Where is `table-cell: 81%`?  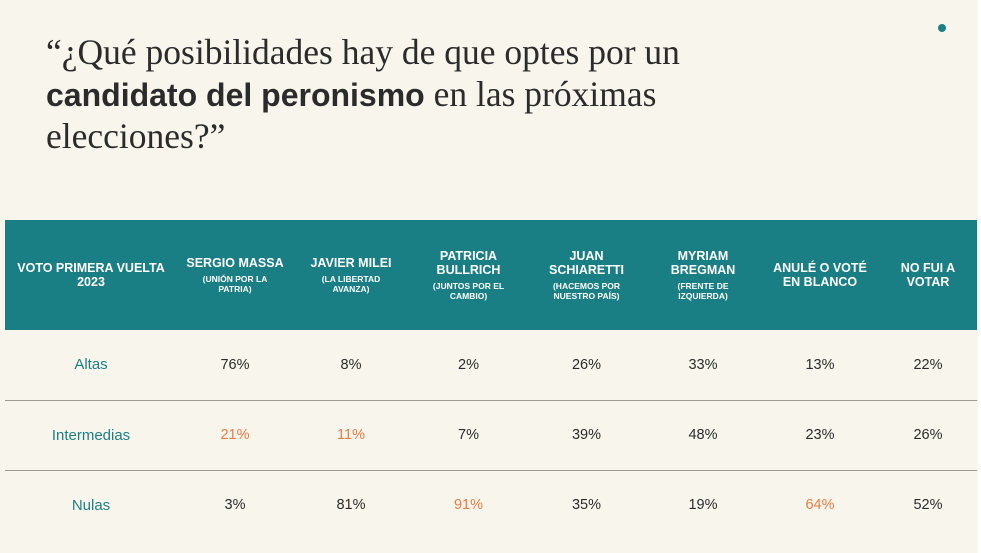 table-cell: 81% is located at coordinates (351, 505).